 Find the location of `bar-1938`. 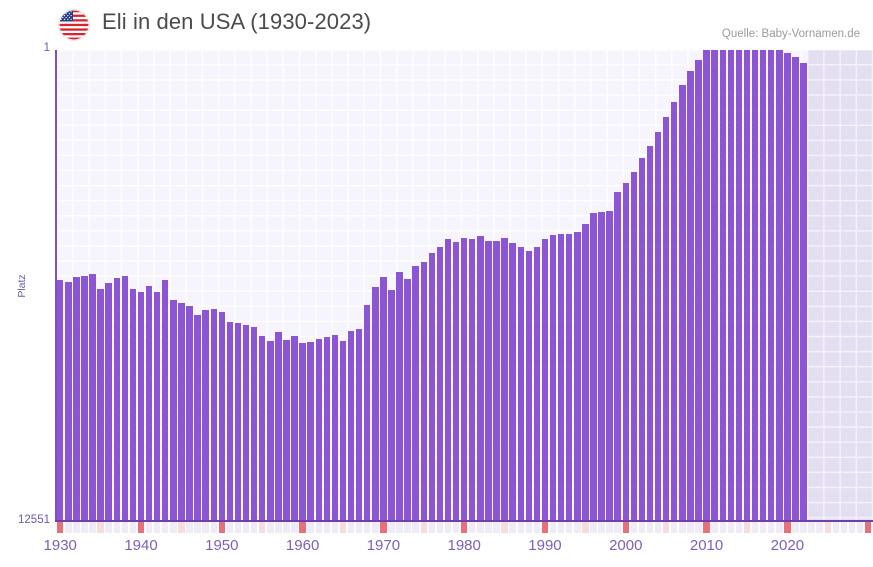

bar-1938 is located at coordinates (125, 397).